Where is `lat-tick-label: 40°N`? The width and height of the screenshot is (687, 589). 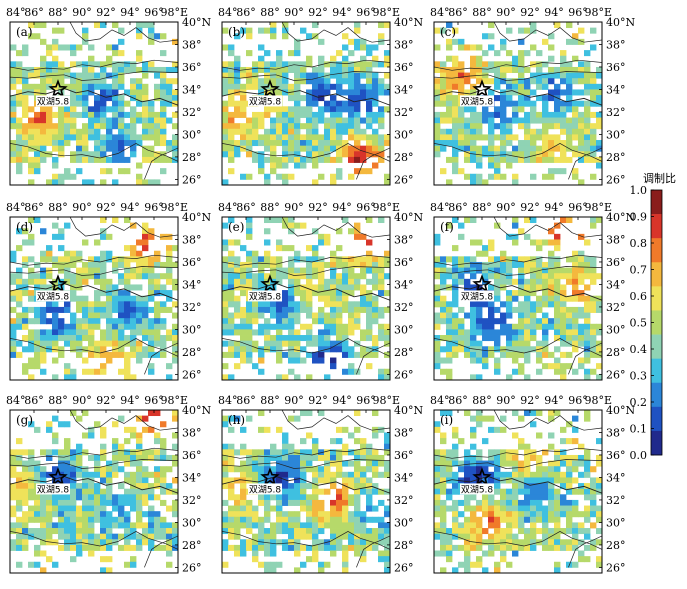
lat-tick-label: 40°N is located at coordinates (196, 22).